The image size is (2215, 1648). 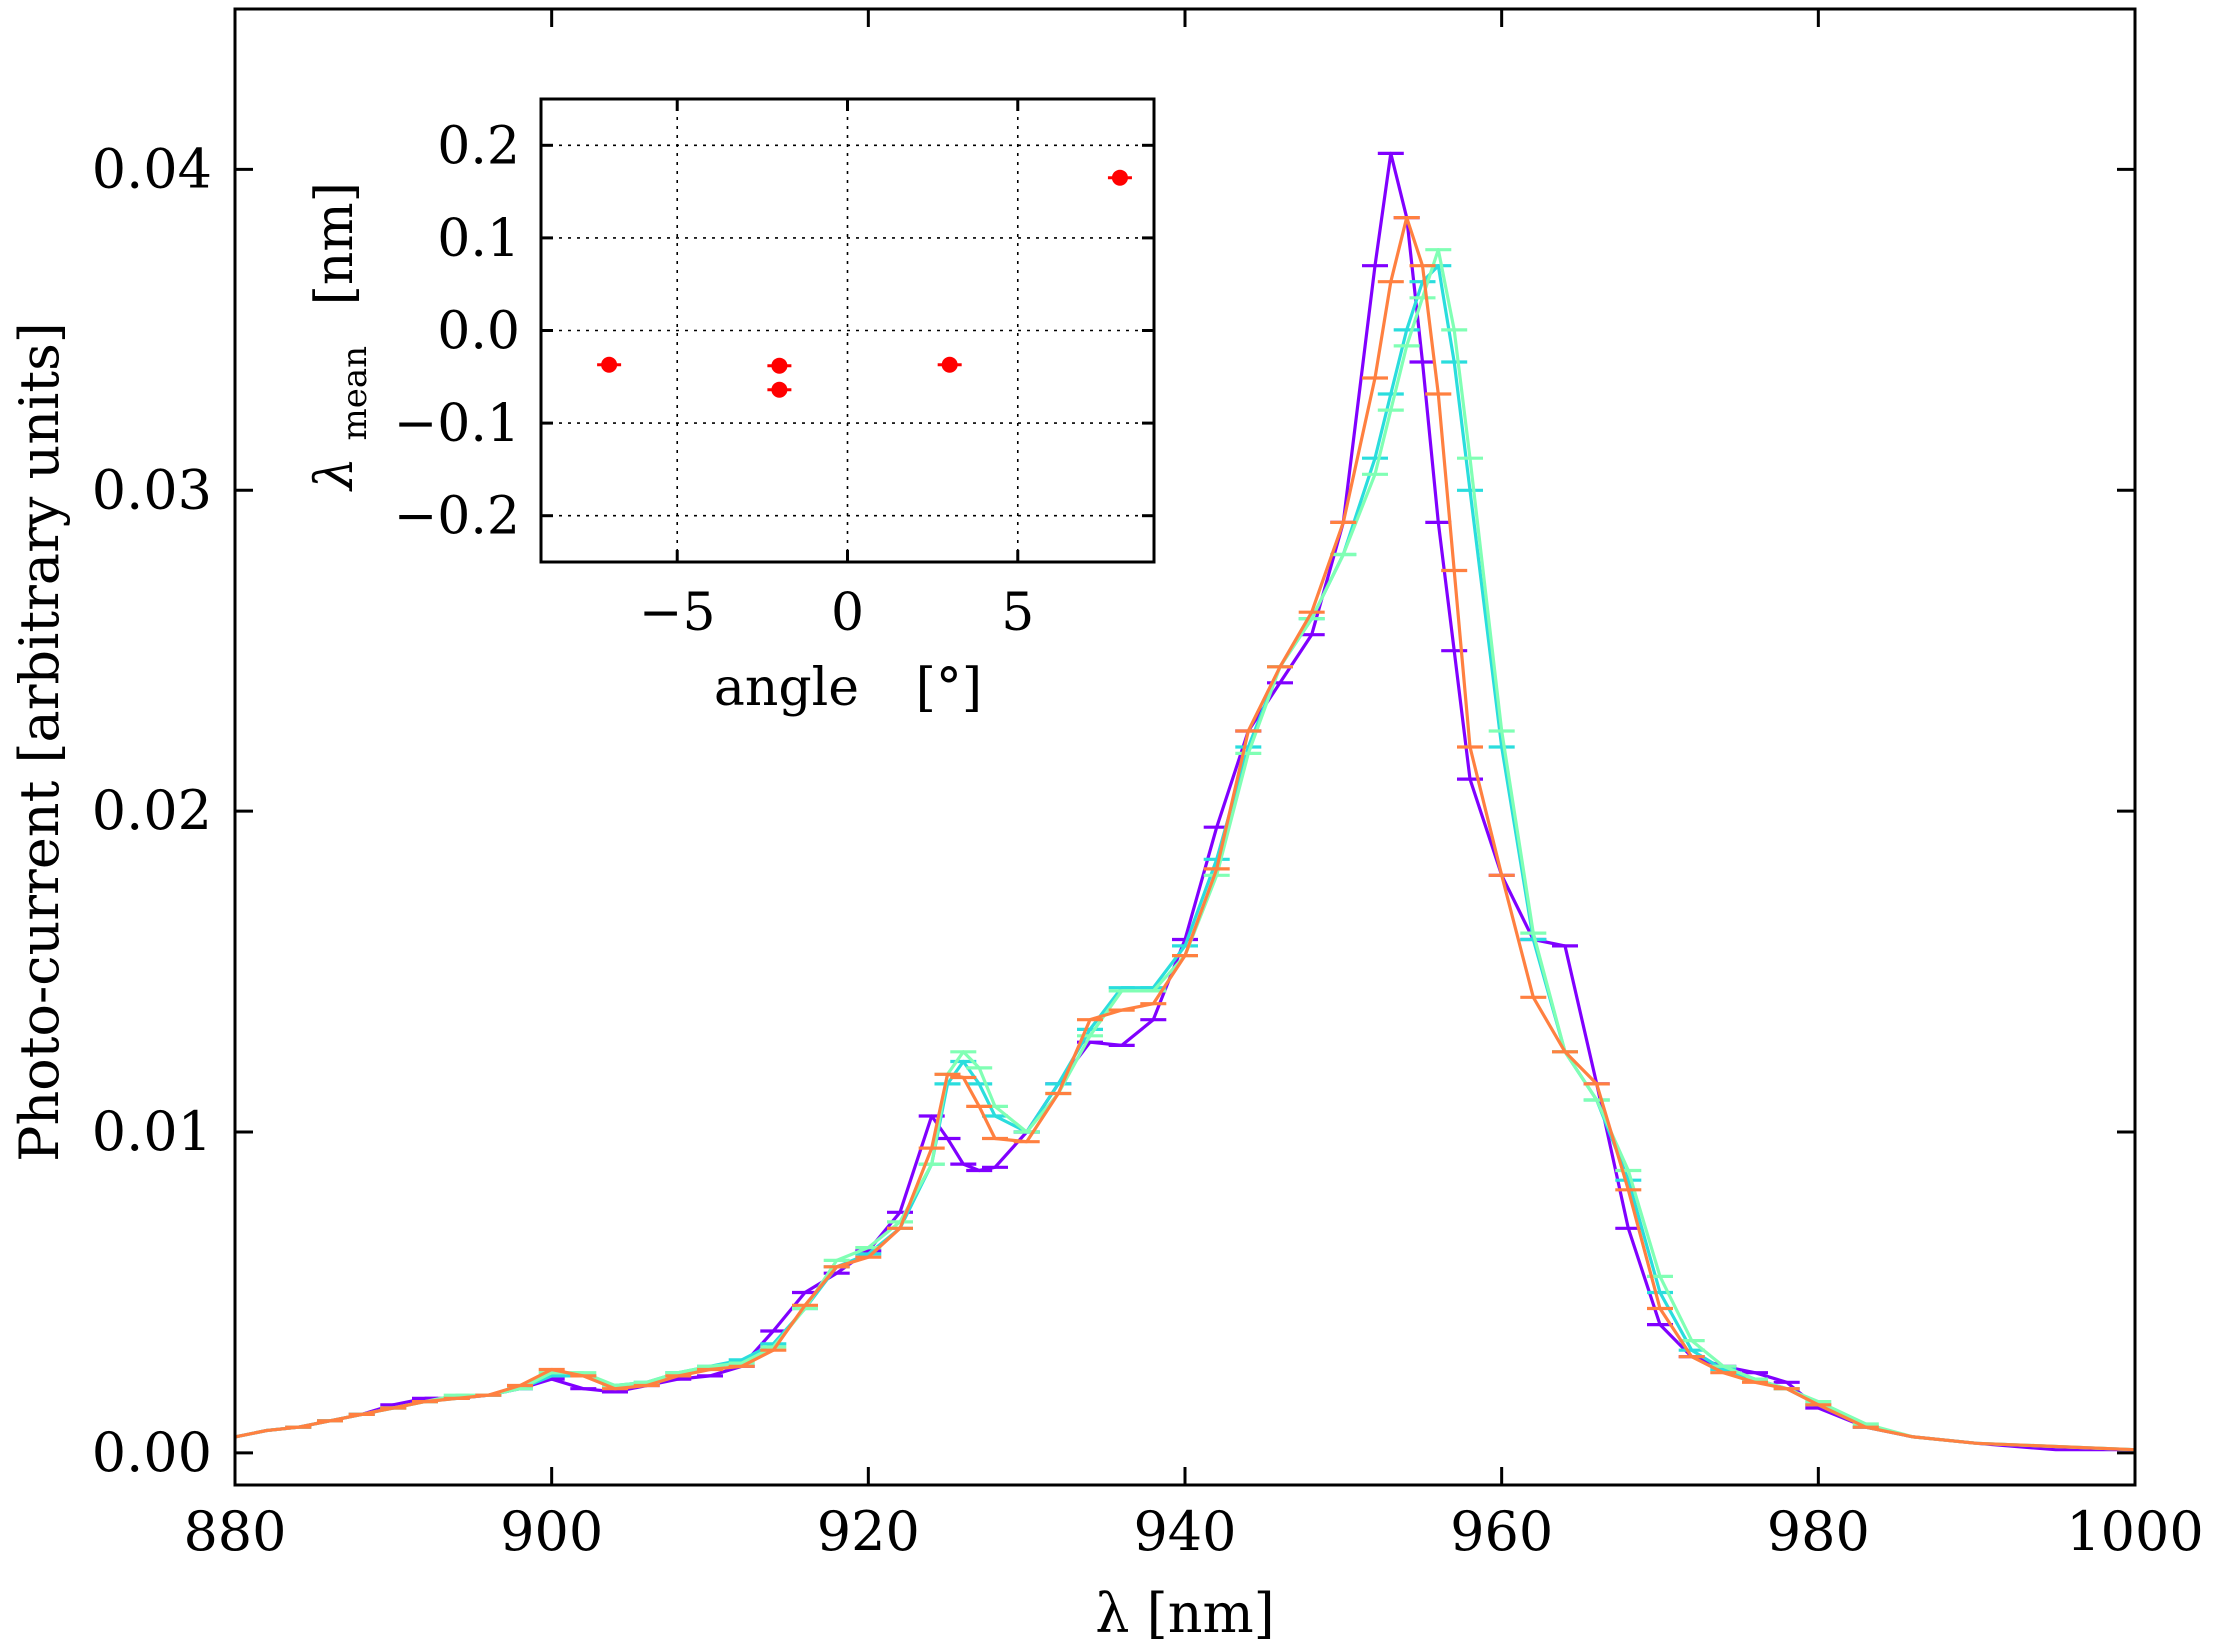 I want to click on main-x-tick-labels: 880 900 920 940 960 980 1000, so click(x=1193, y=1531).